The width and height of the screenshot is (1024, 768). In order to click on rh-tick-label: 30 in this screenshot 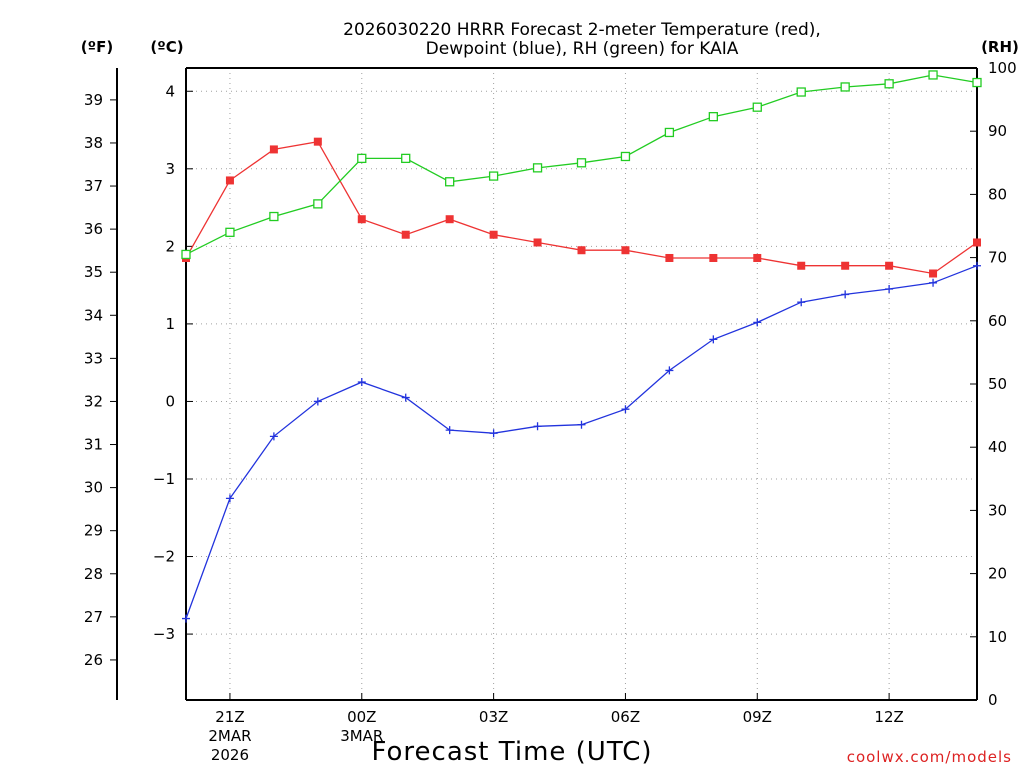, I will do `click(997, 510)`.